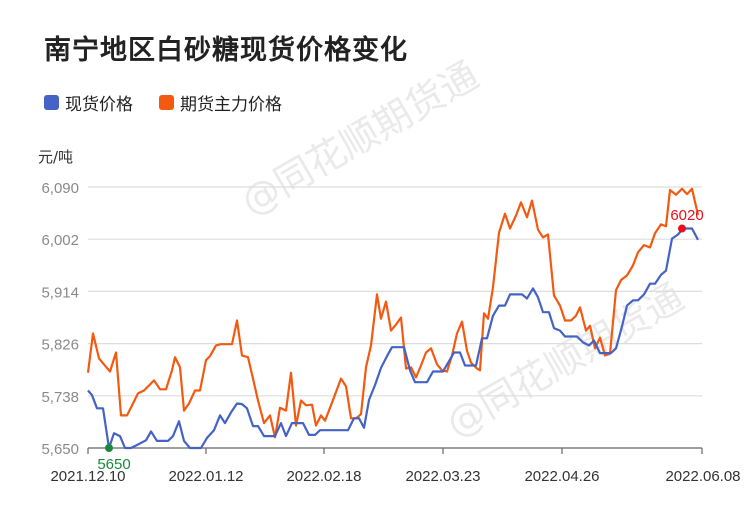  Describe the element at coordinates (60, 240) in the screenshot. I see `y-tick-label: 6,002` at that location.